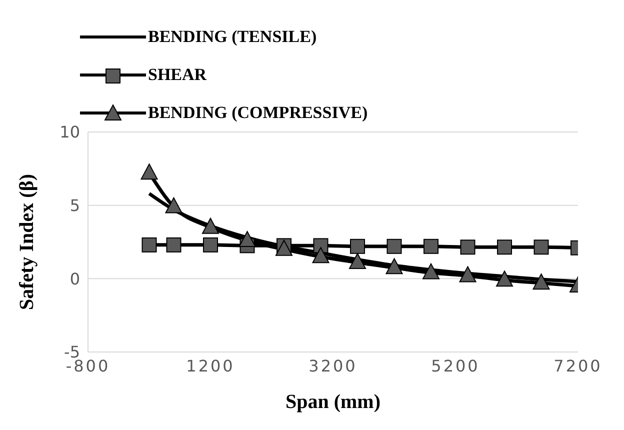 The image size is (624, 430). Describe the element at coordinates (333, 366) in the screenshot. I see `x-tick-label: 3200` at that location.